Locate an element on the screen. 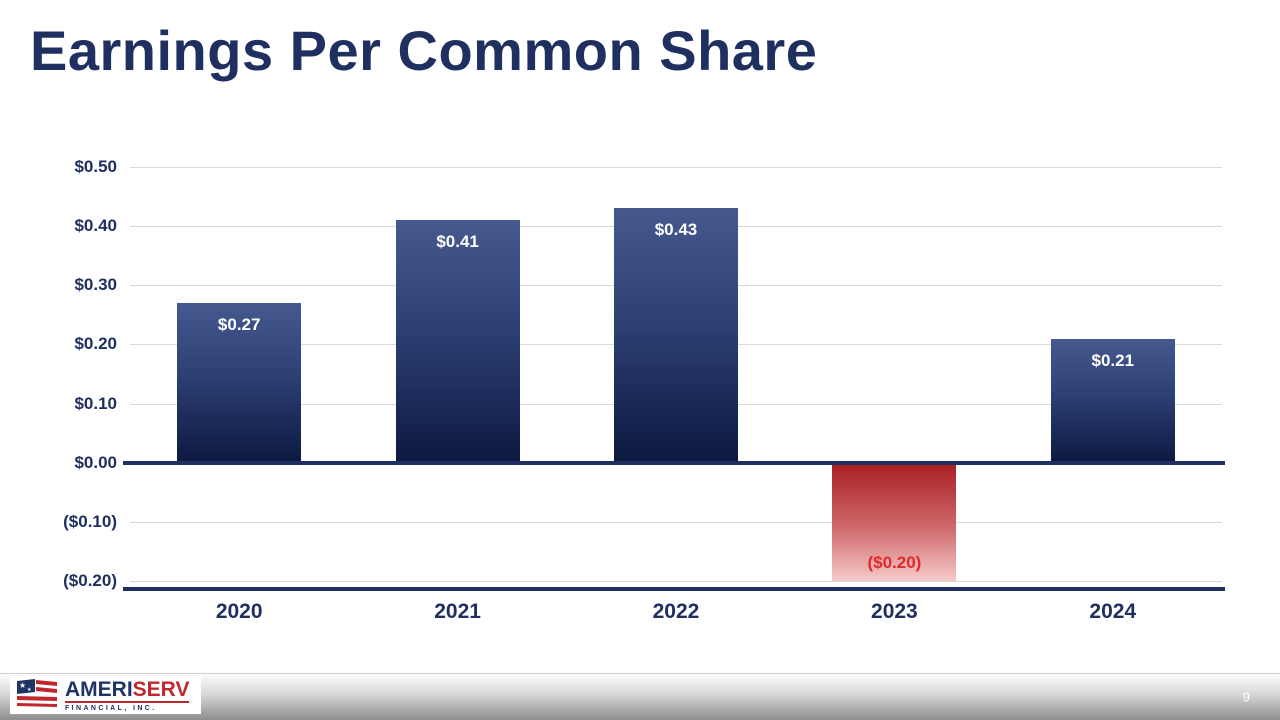 Image resolution: width=1280 pixels, height=720 pixels. x-axis-line is located at coordinates (674, 589).